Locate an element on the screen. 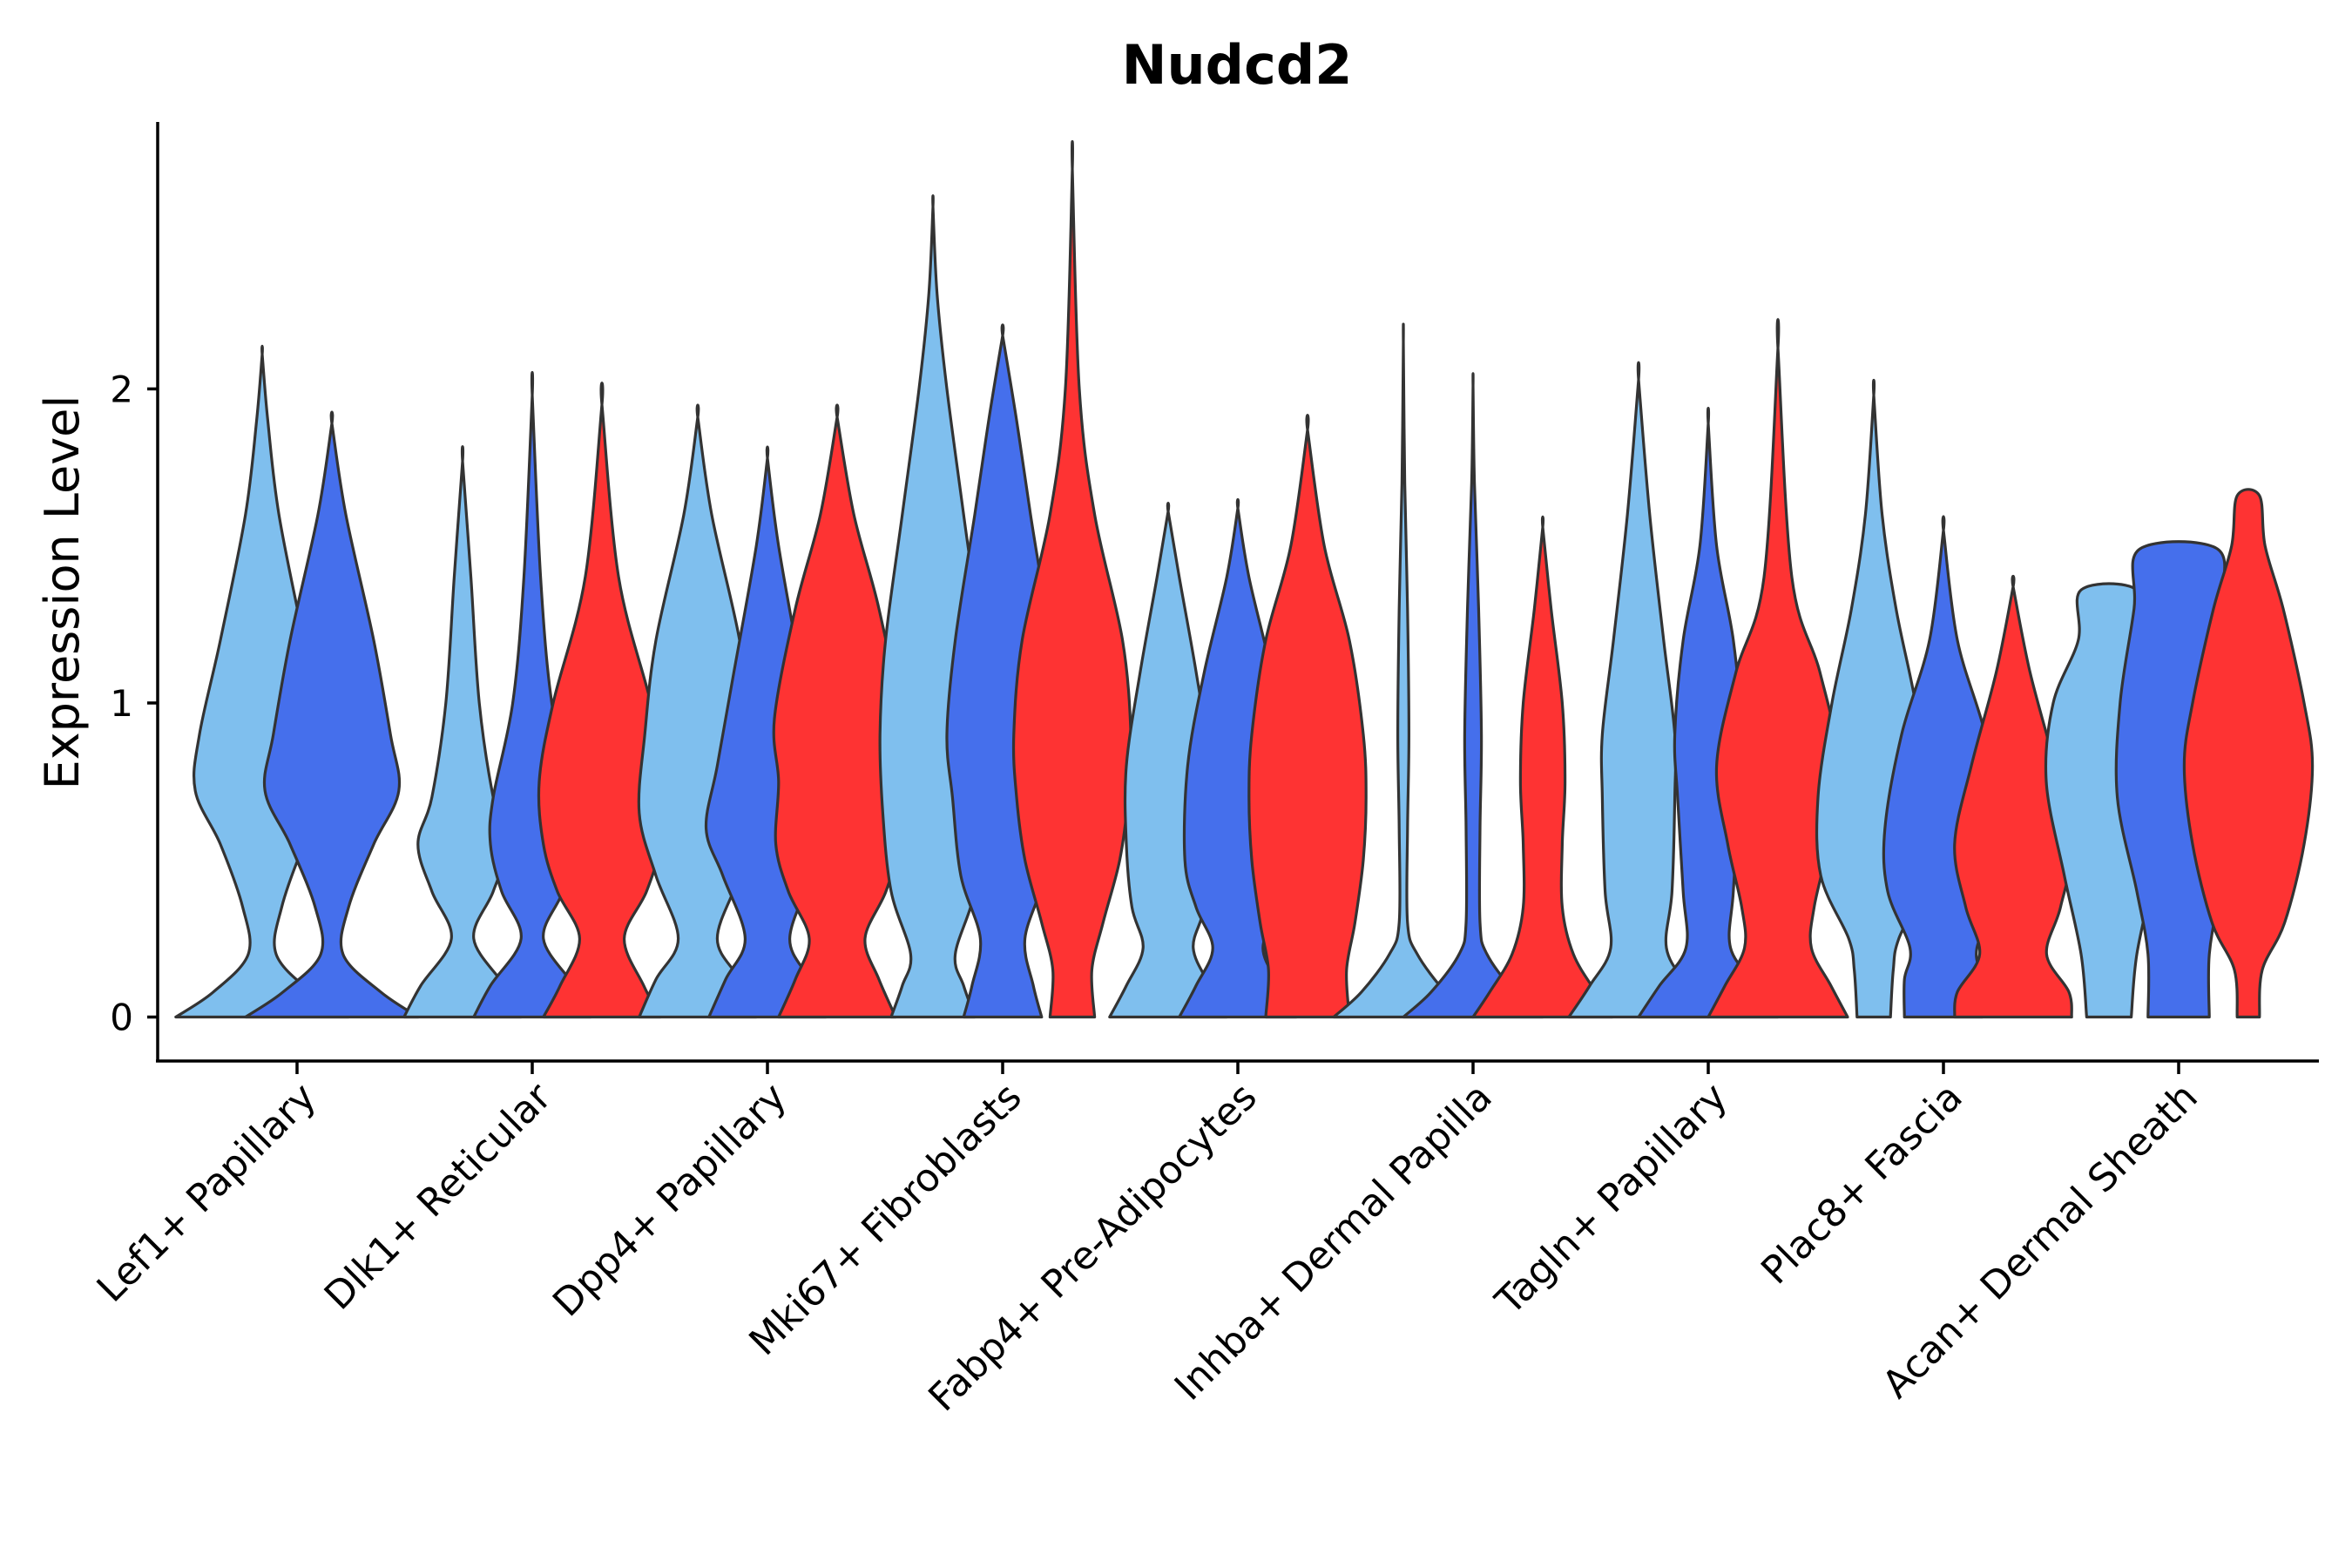  y-axis-label: Expression Level is located at coordinates (62, 592).